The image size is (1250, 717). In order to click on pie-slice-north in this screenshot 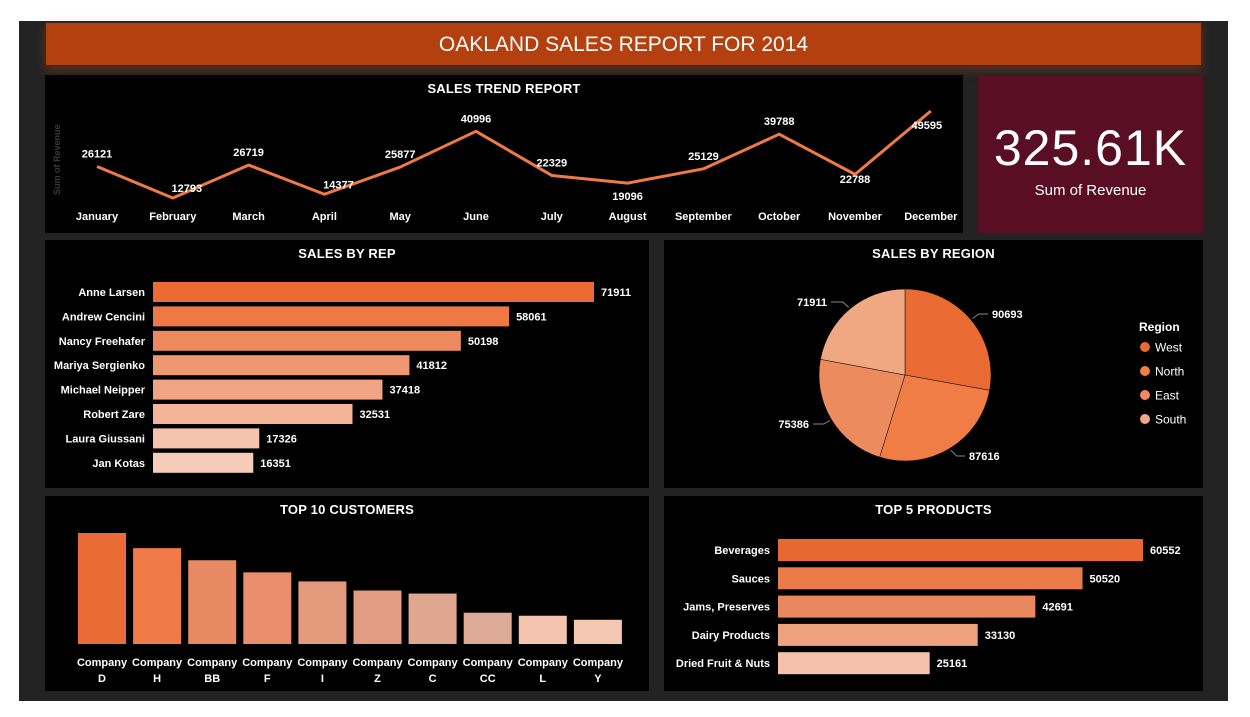, I will do `click(934, 418)`.